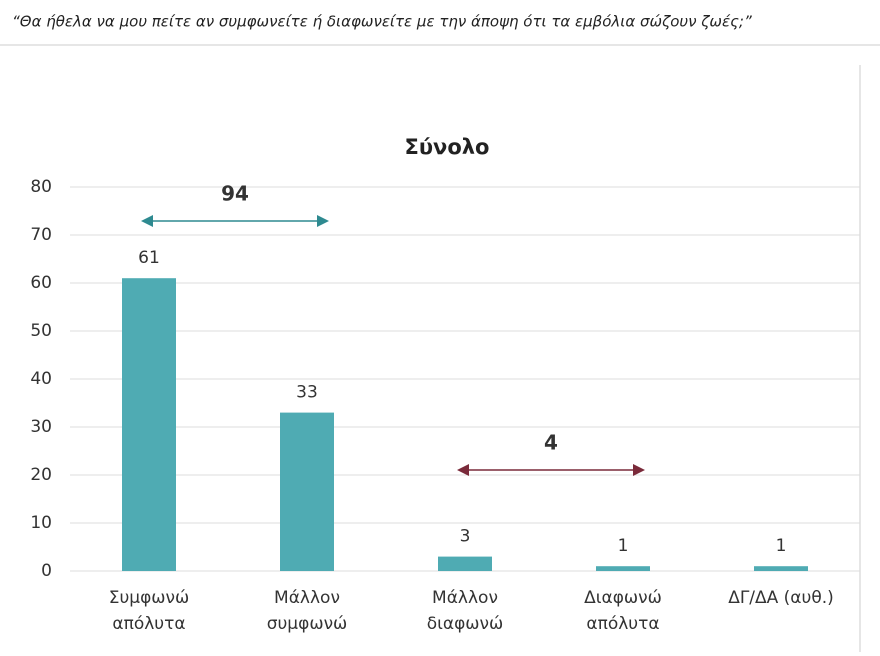 The height and width of the screenshot is (656, 880). I want to click on y-tick-label: 60, so click(41, 283).